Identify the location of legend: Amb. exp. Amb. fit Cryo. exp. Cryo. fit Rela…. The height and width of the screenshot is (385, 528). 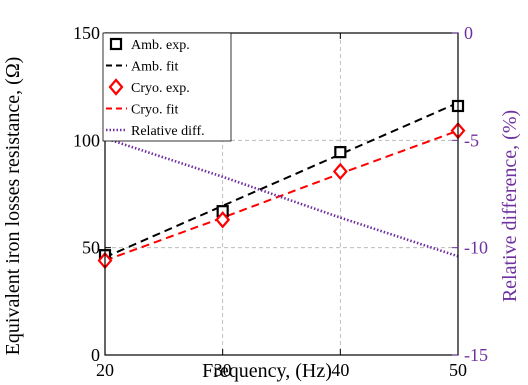
(167, 87).